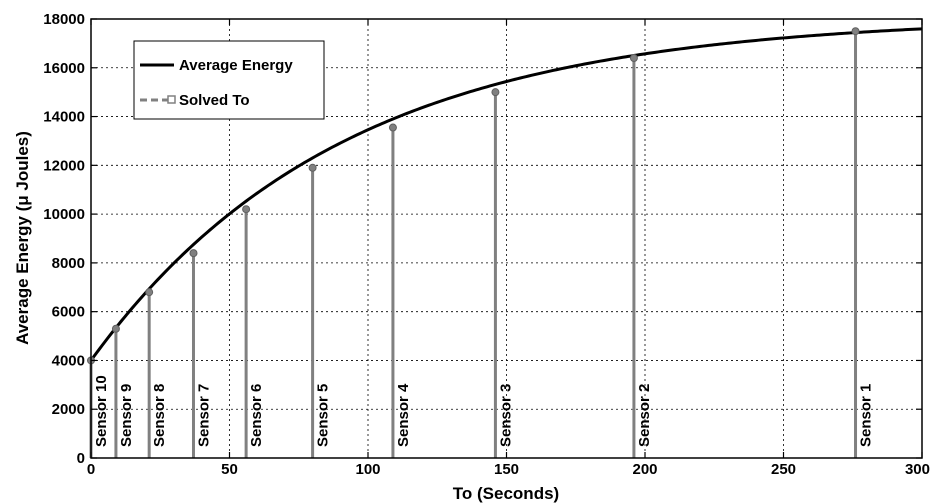 Image resolution: width=942 pixels, height=503 pixels. I want to click on sensor-label-4: Sensor 6, so click(256, 415).